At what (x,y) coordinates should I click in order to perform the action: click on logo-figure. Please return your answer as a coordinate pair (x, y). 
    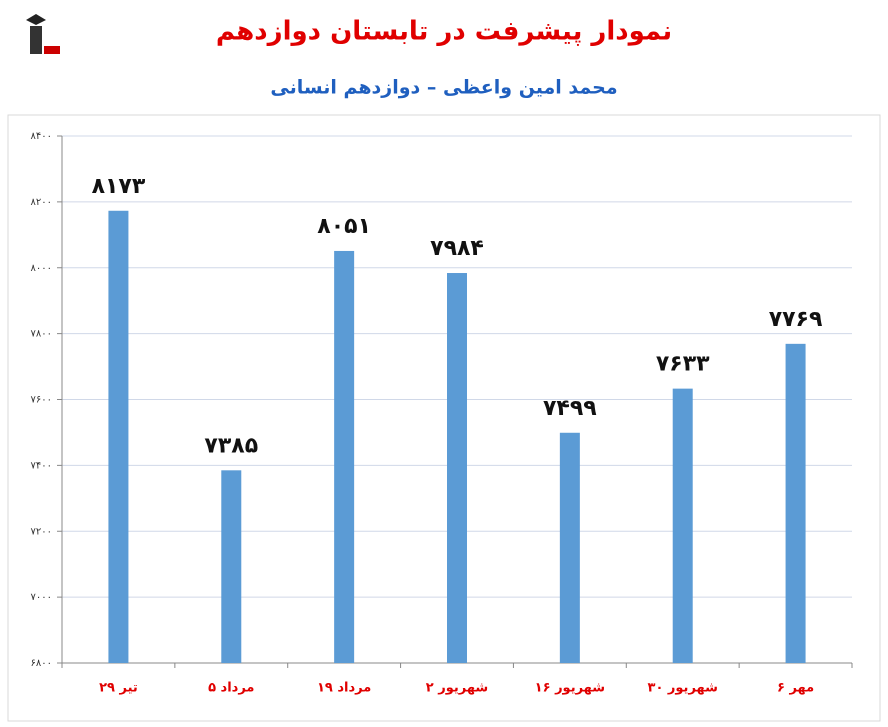
    Looking at the image, I should click on (36, 40).